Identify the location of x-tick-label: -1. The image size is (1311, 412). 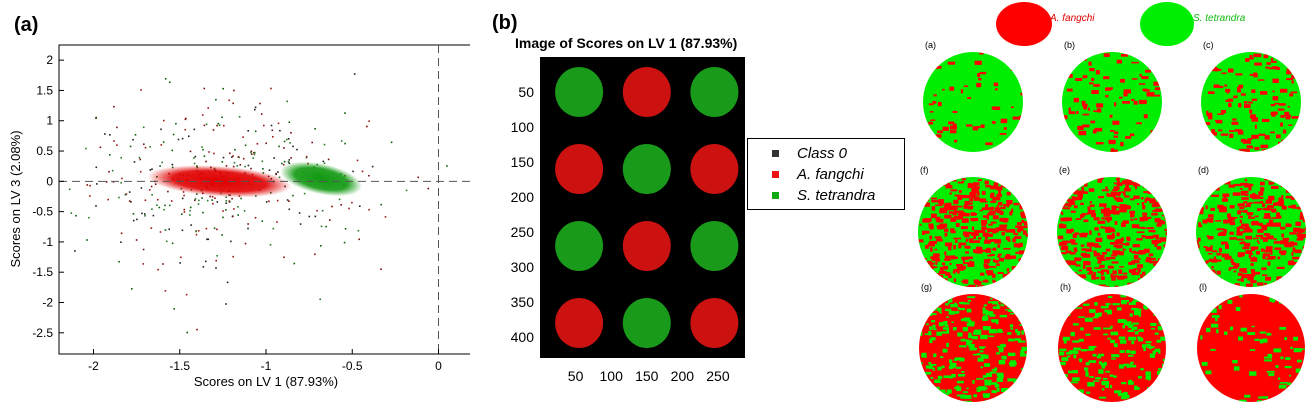
(266, 366).